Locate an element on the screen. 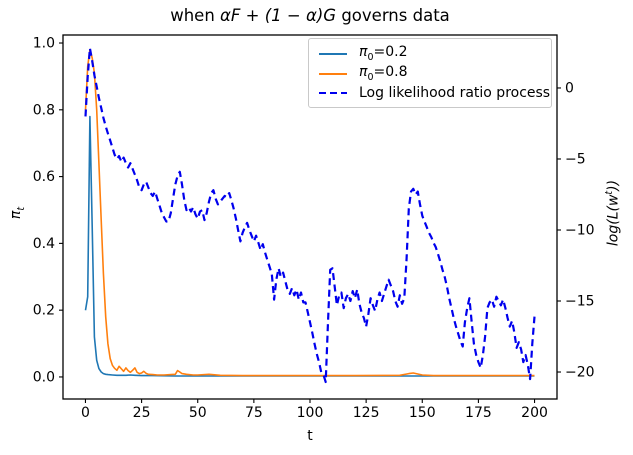  y-tick-label-left: 0.4 is located at coordinates (44, 244).